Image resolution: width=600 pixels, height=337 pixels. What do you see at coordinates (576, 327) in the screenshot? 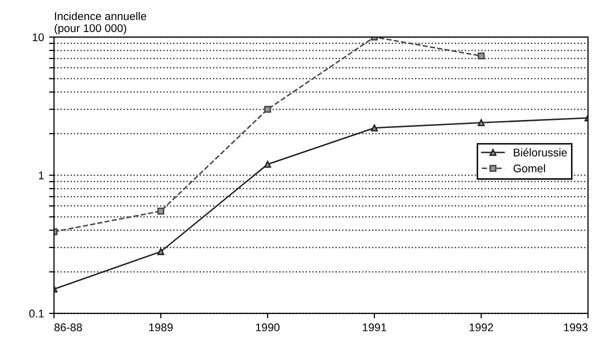
I see `x-tick-label: 1993` at bounding box center [576, 327].